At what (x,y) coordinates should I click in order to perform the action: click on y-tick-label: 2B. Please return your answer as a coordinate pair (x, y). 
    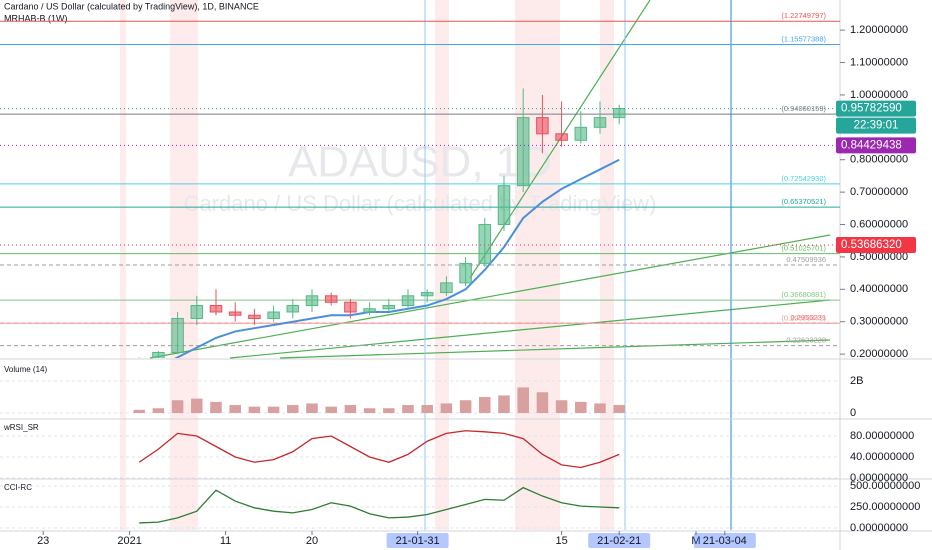
    Looking at the image, I should click on (856, 381).